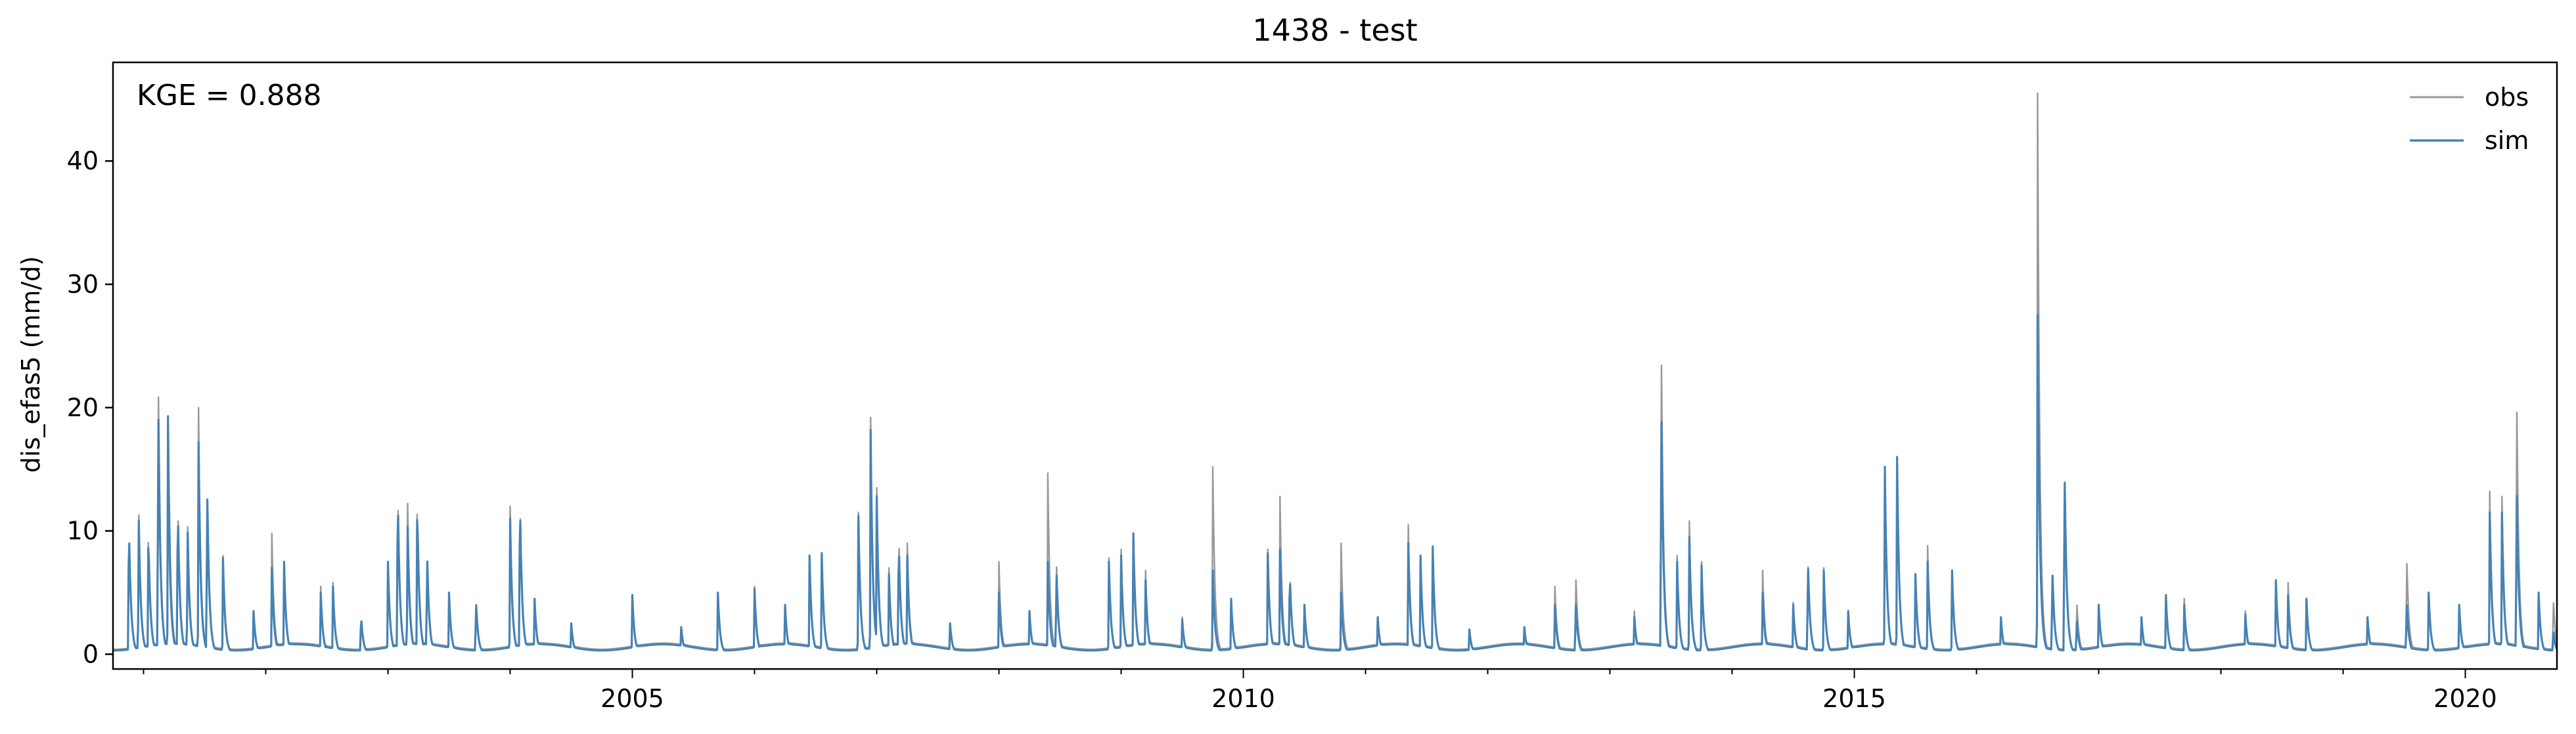 This screenshot has width=2576, height=734. I want to click on y-tick-label: 30, so click(83, 284).